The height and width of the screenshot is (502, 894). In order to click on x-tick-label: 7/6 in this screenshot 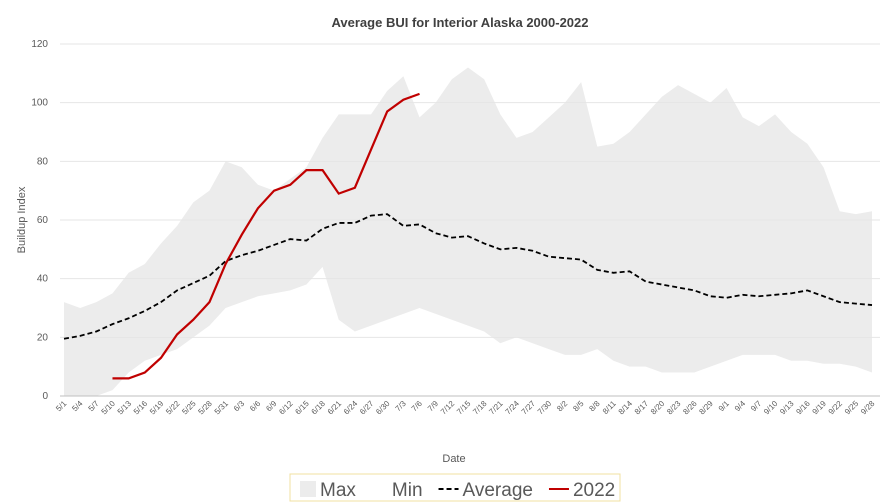, I will do `click(417, 406)`.